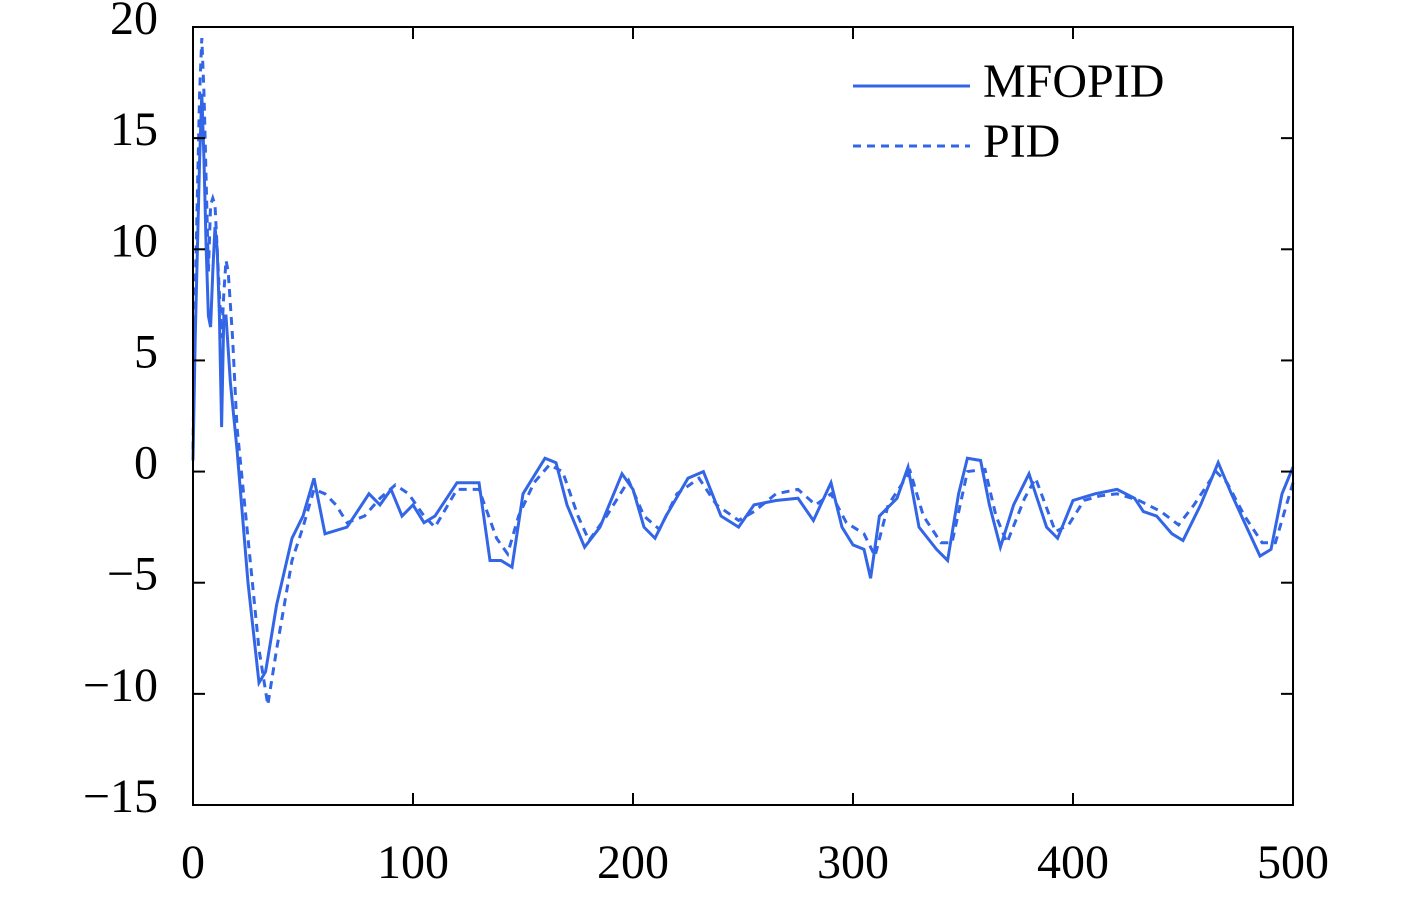 The image size is (1415, 897). What do you see at coordinates (1021, 141) in the screenshot?
I see `legend-label: PID` at bounding box center [1021, 141].